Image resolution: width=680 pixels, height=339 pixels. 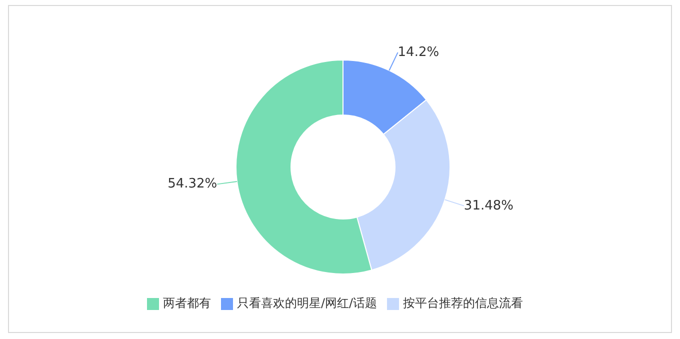 I want to click on legend-label: 只看喜欢的明星/网红/话题, so click(x=307, y=303).